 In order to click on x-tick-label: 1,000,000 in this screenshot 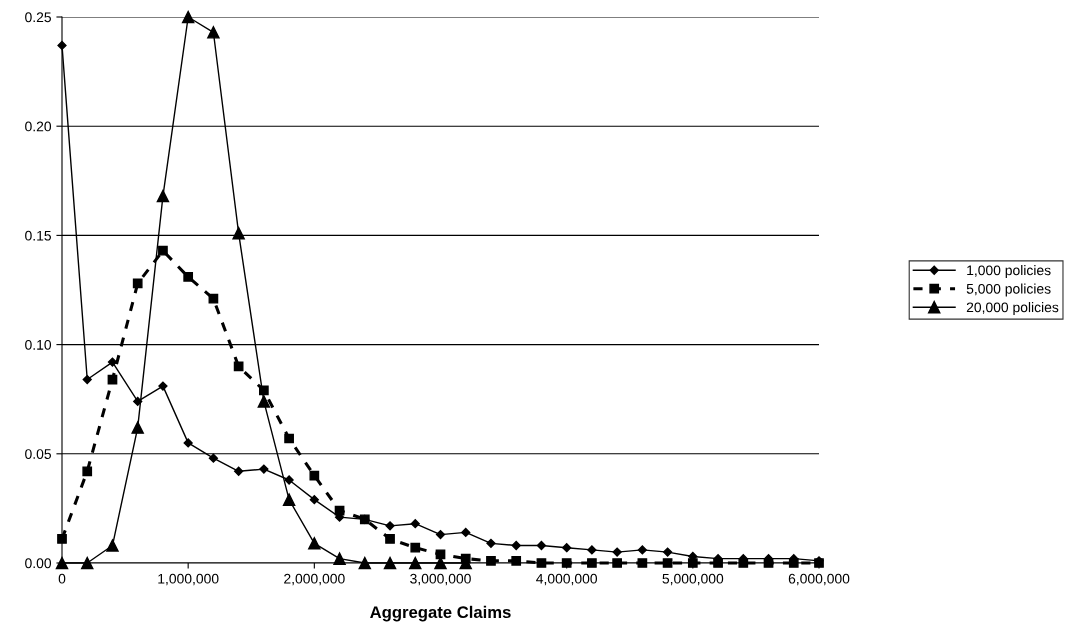, I will do `click(188, 579)`.